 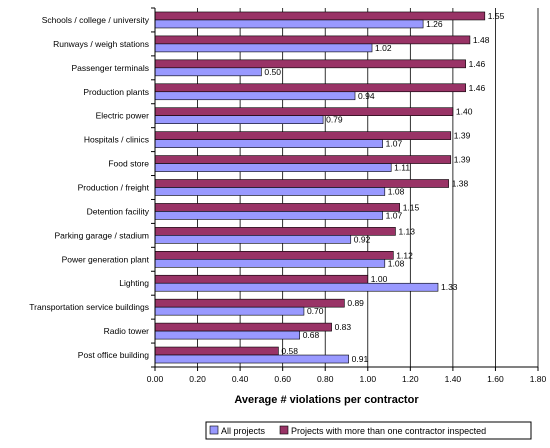 I want to click on x-tick-label: 1.20, so click(x=410, y=379).